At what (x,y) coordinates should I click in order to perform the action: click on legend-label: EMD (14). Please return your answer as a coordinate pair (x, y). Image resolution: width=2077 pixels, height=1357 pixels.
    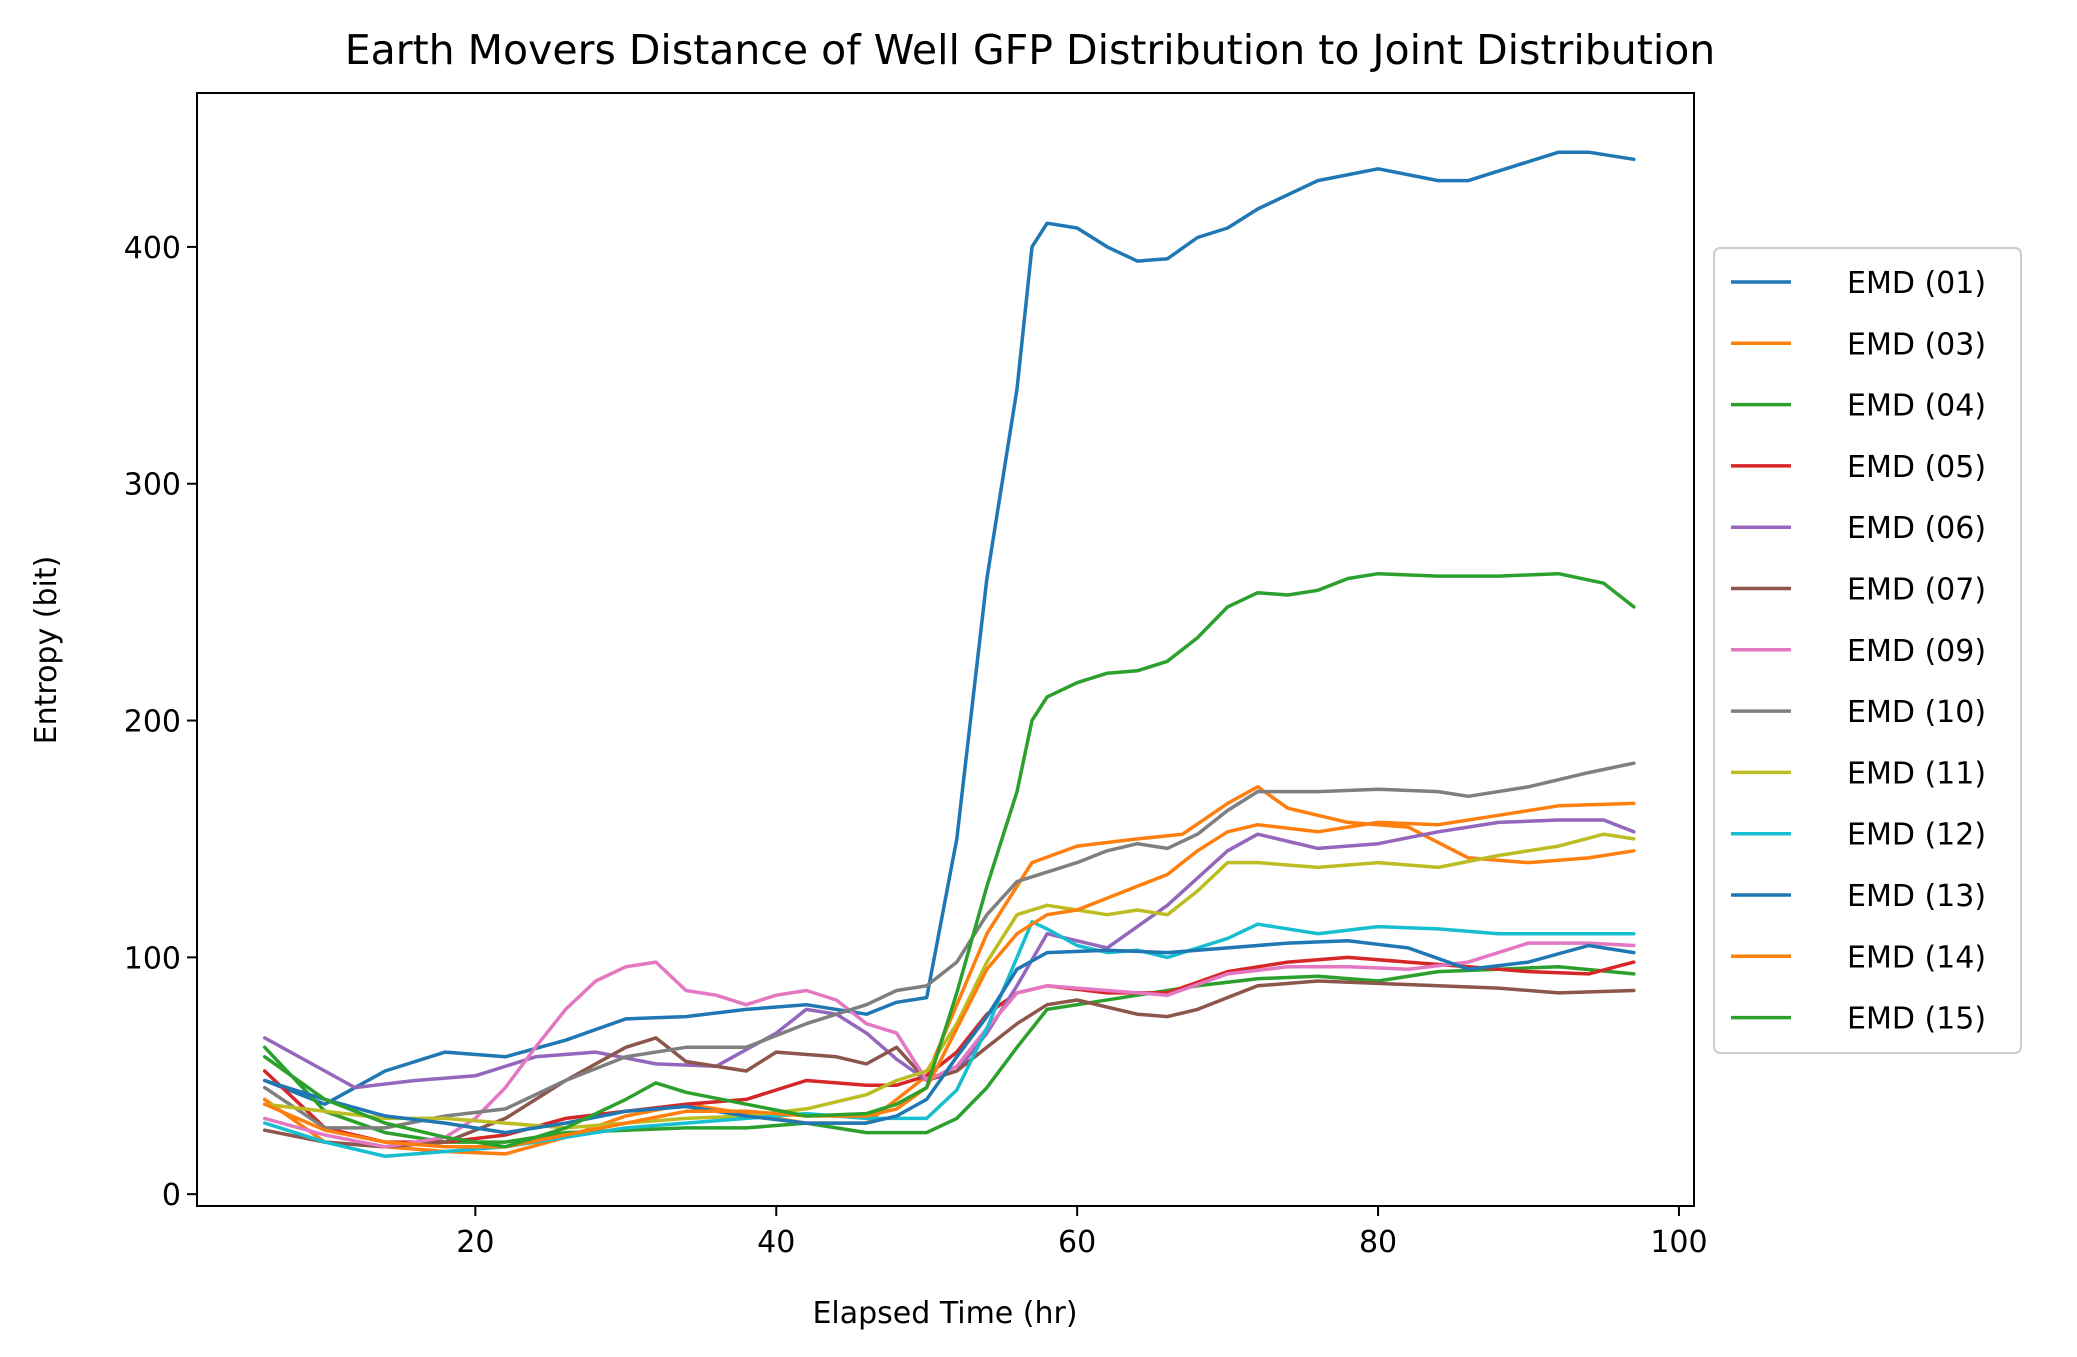
    Looking at the image, I should click on (1916, 957).